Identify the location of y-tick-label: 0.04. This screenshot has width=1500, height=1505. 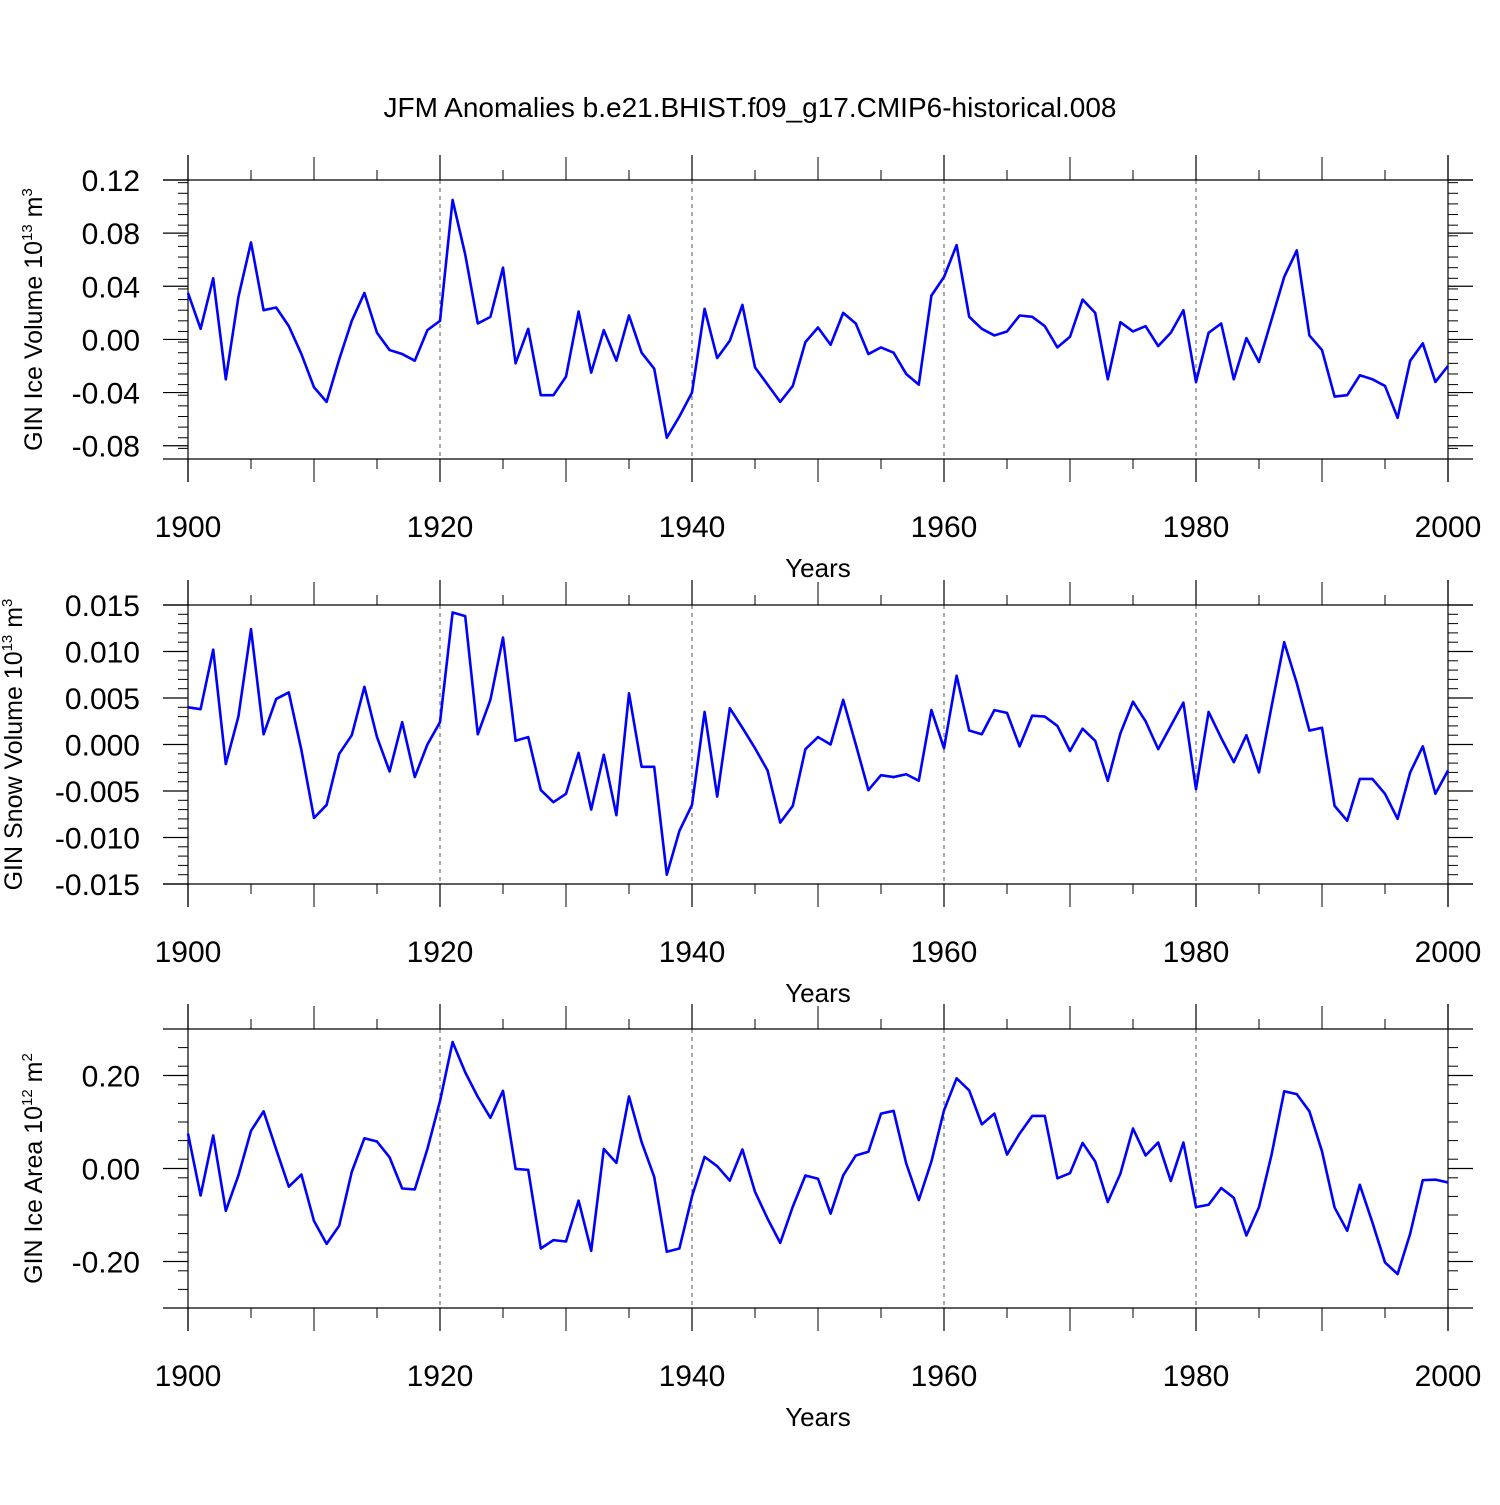
(111, 287).